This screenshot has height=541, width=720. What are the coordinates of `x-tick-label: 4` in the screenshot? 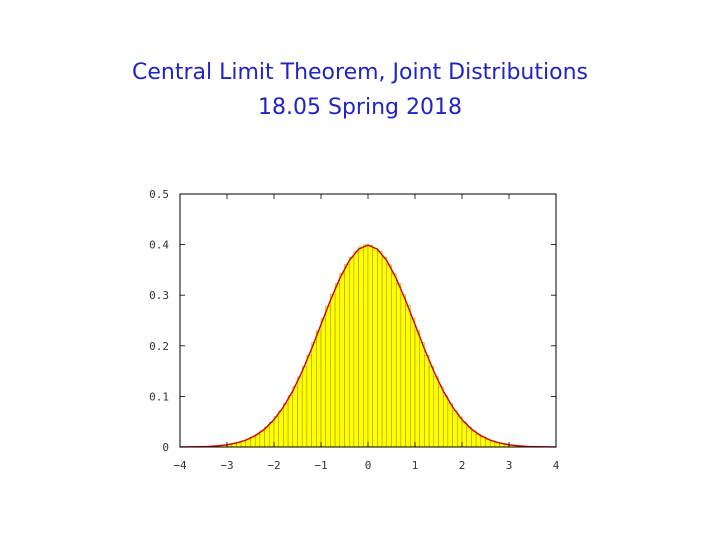 It's located at (556, 465).